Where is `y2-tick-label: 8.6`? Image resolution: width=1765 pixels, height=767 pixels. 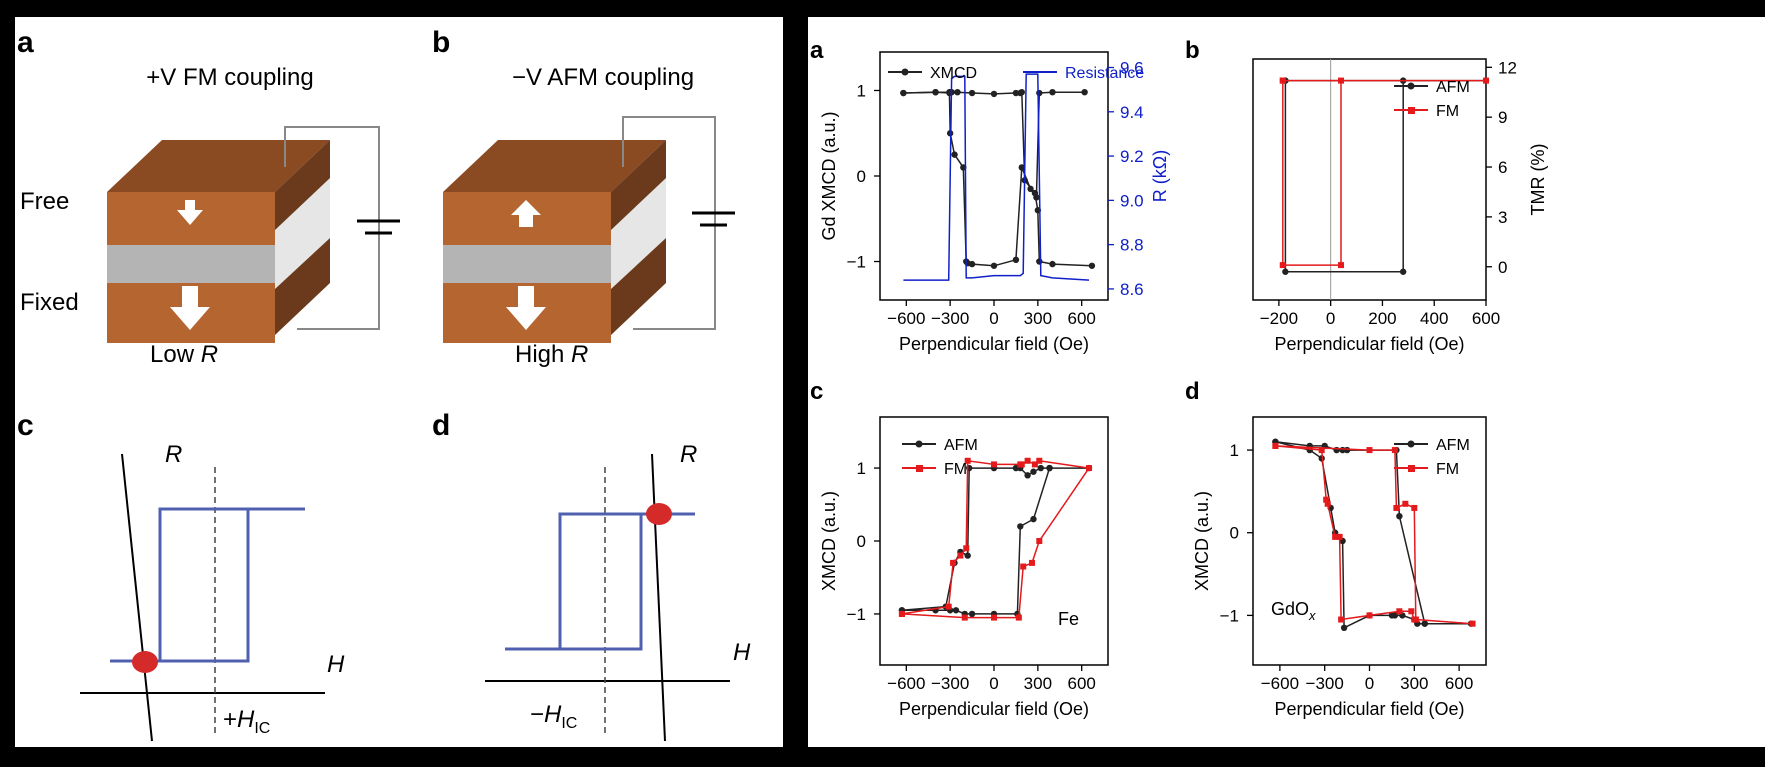 y2-tick-label: 8.6 is located at coordinates (1132, 289).